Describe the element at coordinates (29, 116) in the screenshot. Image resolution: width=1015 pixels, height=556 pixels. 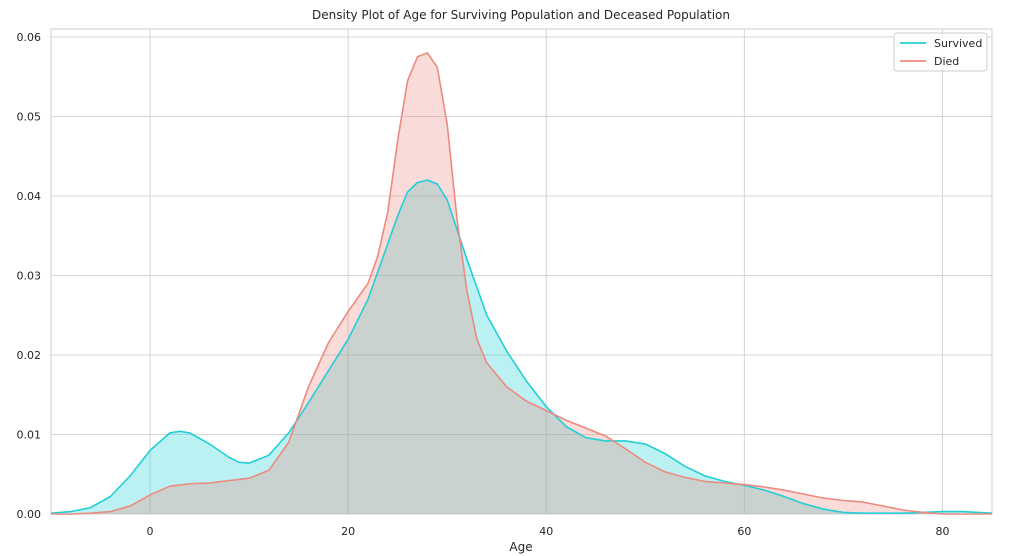
I see `y-tick-label: 0.05` at that location.